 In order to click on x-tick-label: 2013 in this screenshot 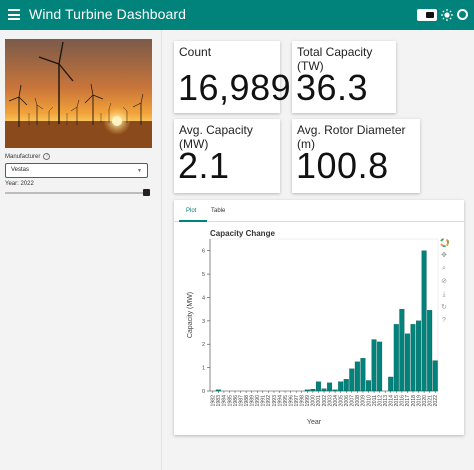, I will do `click(386, 401)`.